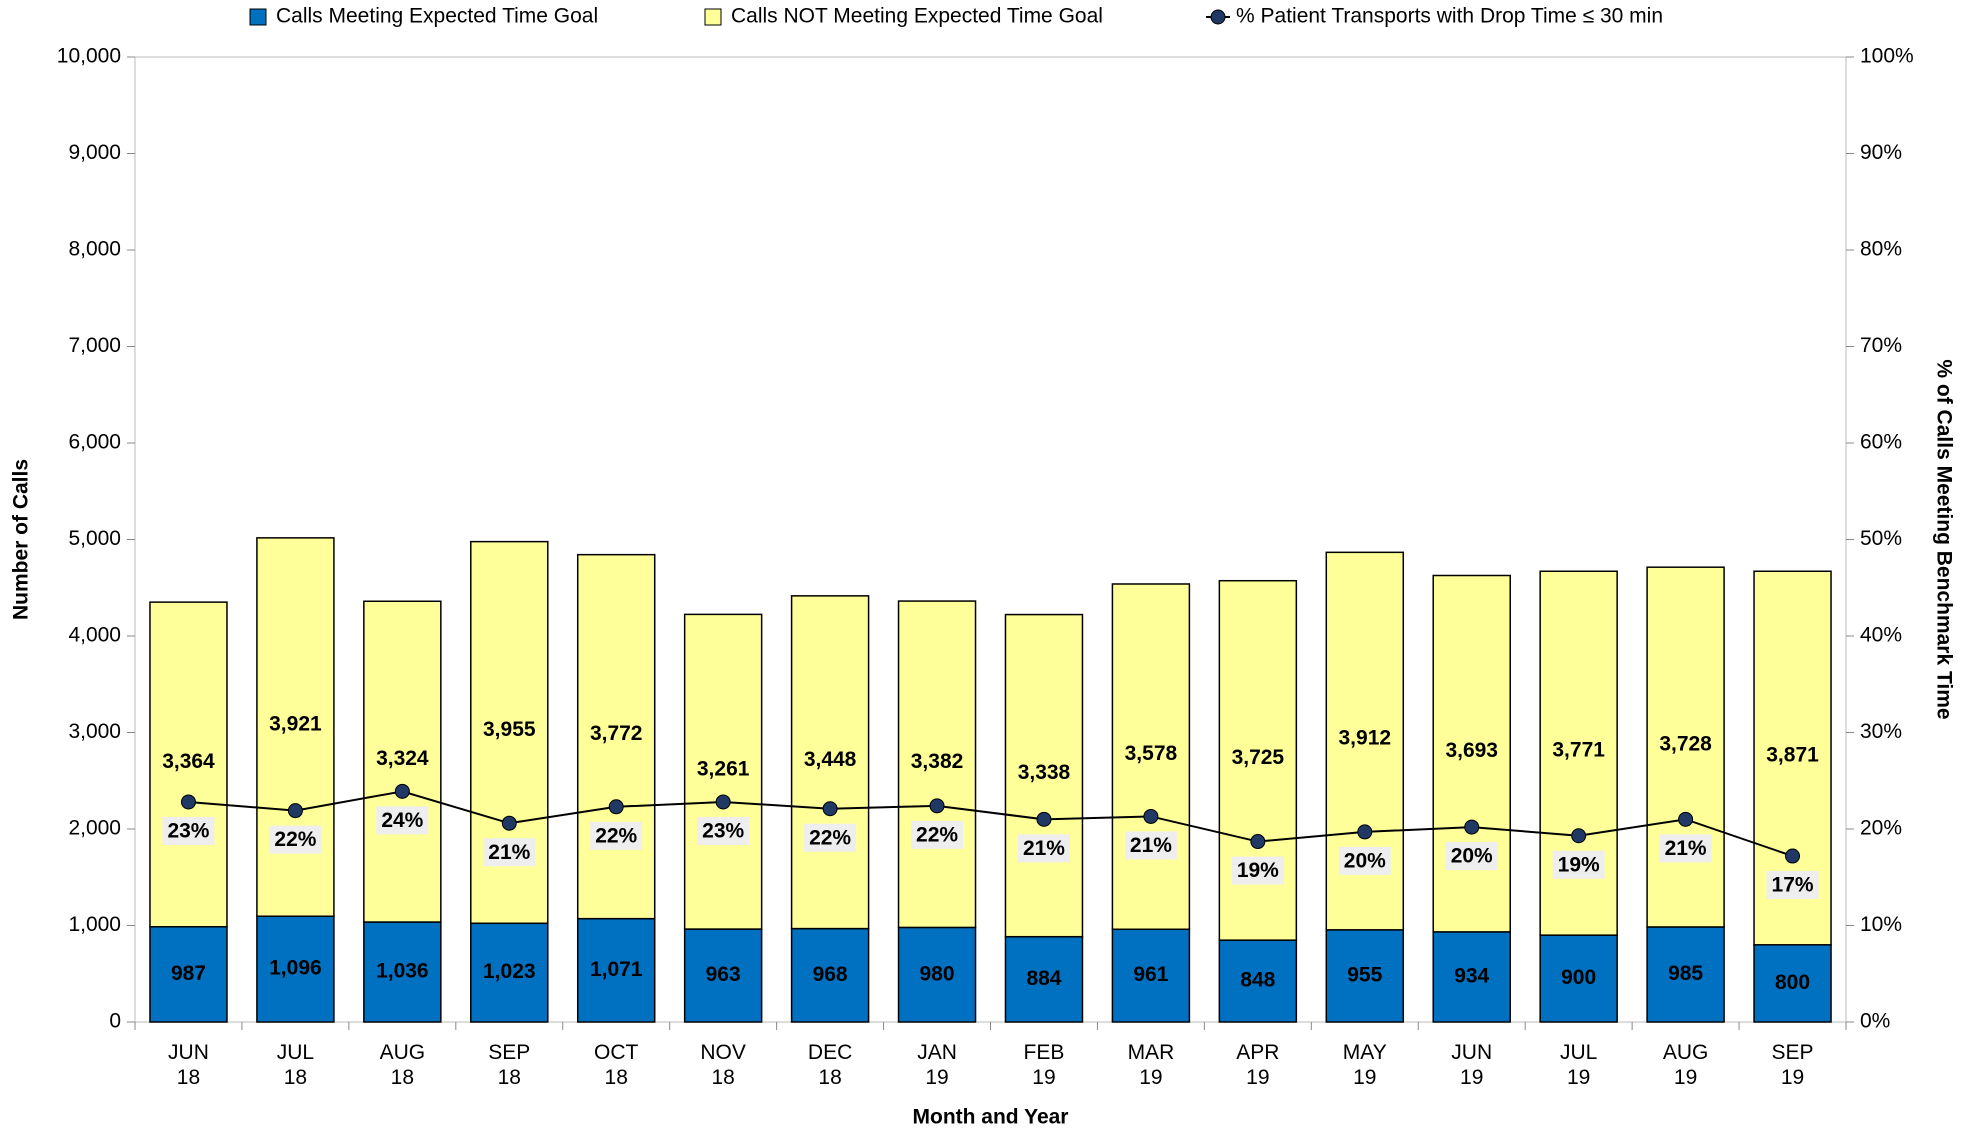  What do you see at coordinates (1471, 975) in the screenshot?
I see `bar-value-label: 934` at bounding box center [1471, 975].